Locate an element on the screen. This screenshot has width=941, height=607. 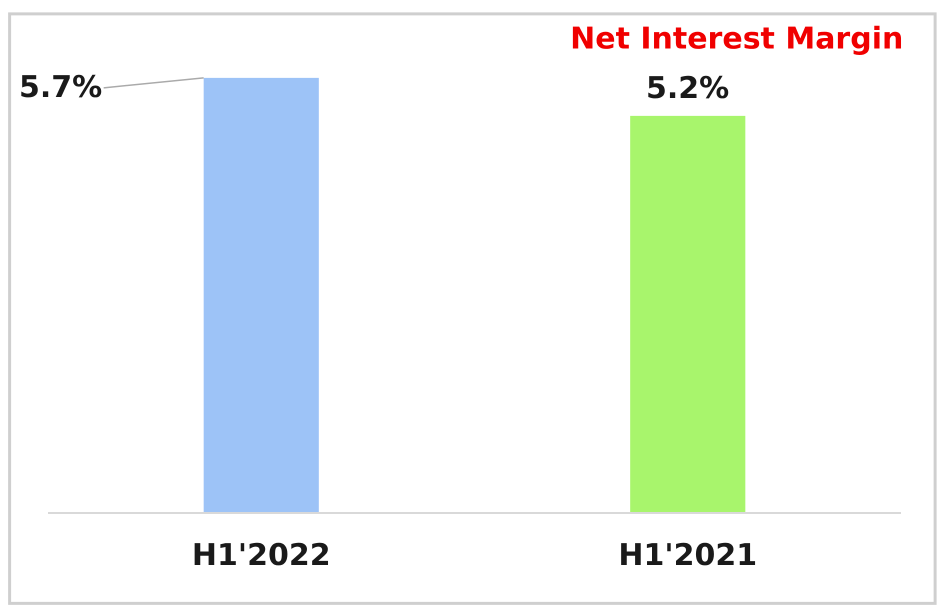
chart-title: Net Interest Margin is located at coordinates (737, 38).